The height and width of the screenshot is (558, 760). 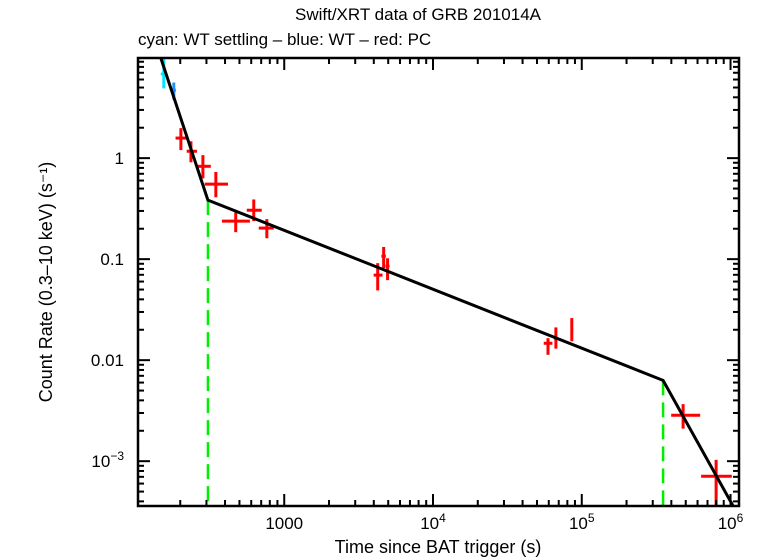 I want to click on x-tick-label: 1000, so click(x=284, y=523).